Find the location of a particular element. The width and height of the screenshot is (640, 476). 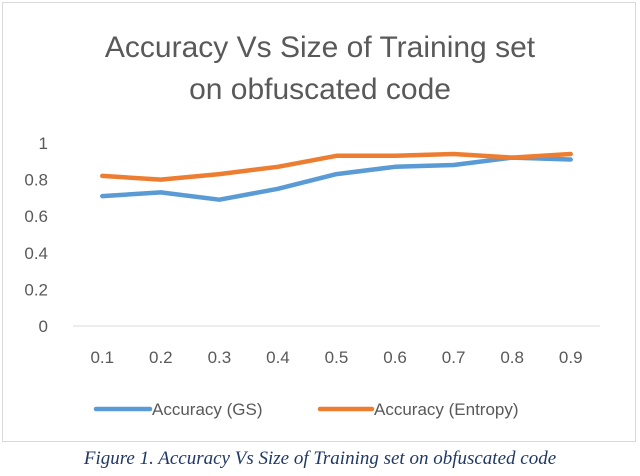

legend-label-1: Accuracy (Entropy) is located at coordinates (446, 409).